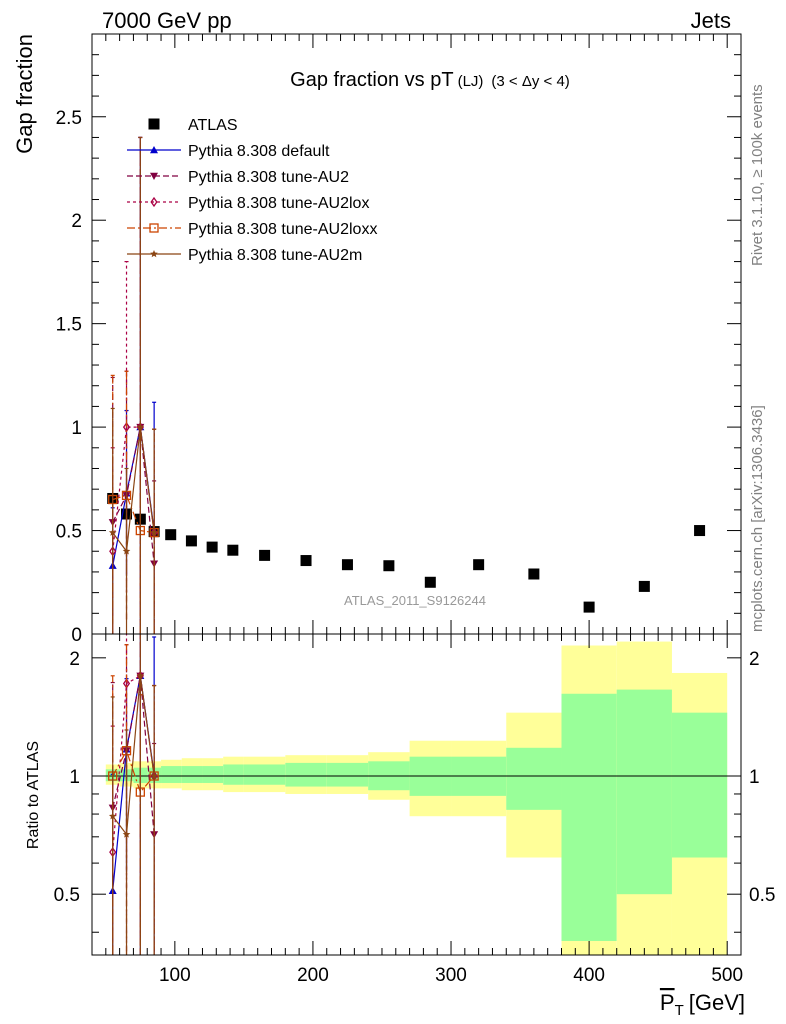  I want to click on ratio-y-tick-label-right: 1, so click(754, 777).